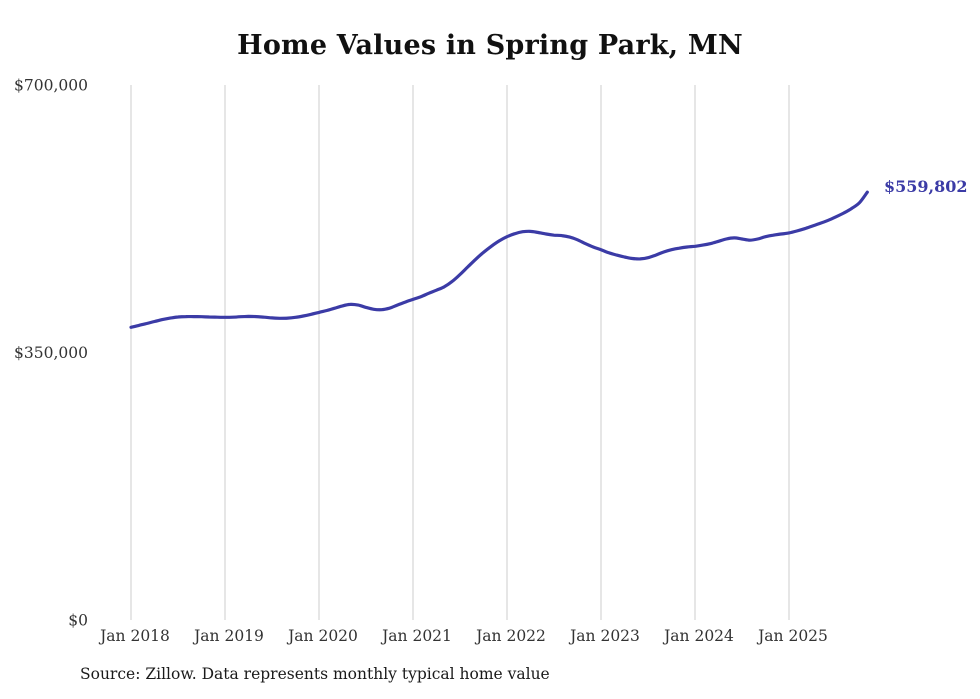 The width and height of the screenshot is (980, 699). Describe the element at coordinates (228, 636) in the screenshot. I see `x-tick-label: Jan 2019` at that location.